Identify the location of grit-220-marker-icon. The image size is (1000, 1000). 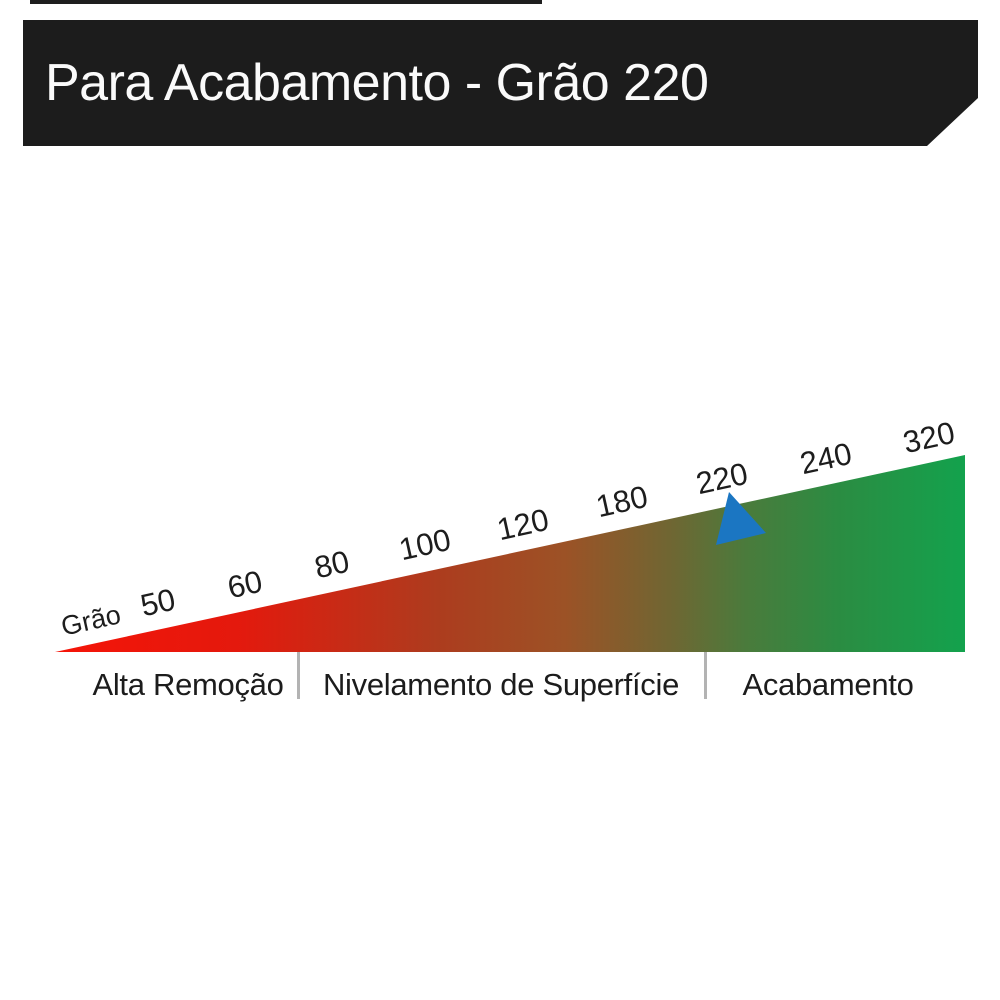
(741, 518).